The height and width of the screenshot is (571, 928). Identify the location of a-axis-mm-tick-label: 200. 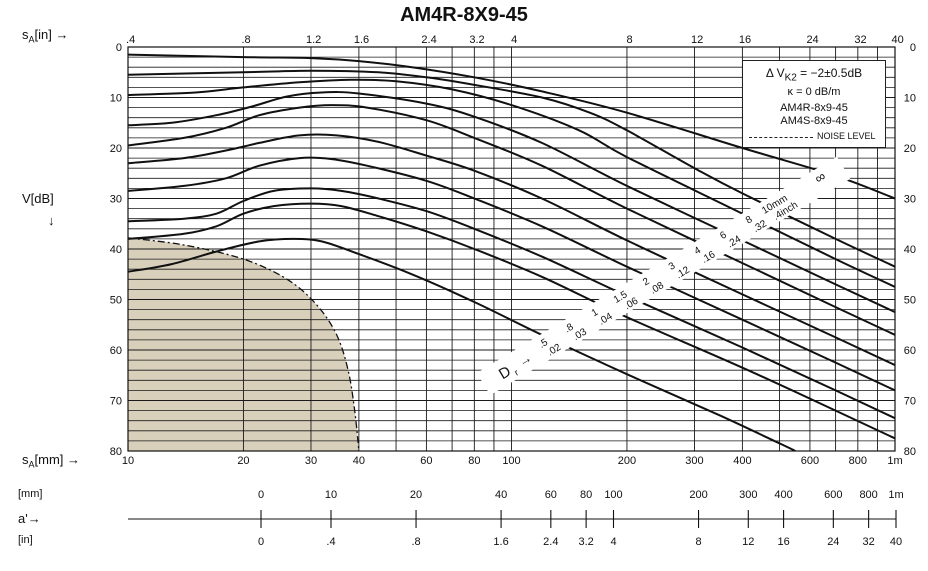
(698, 495).